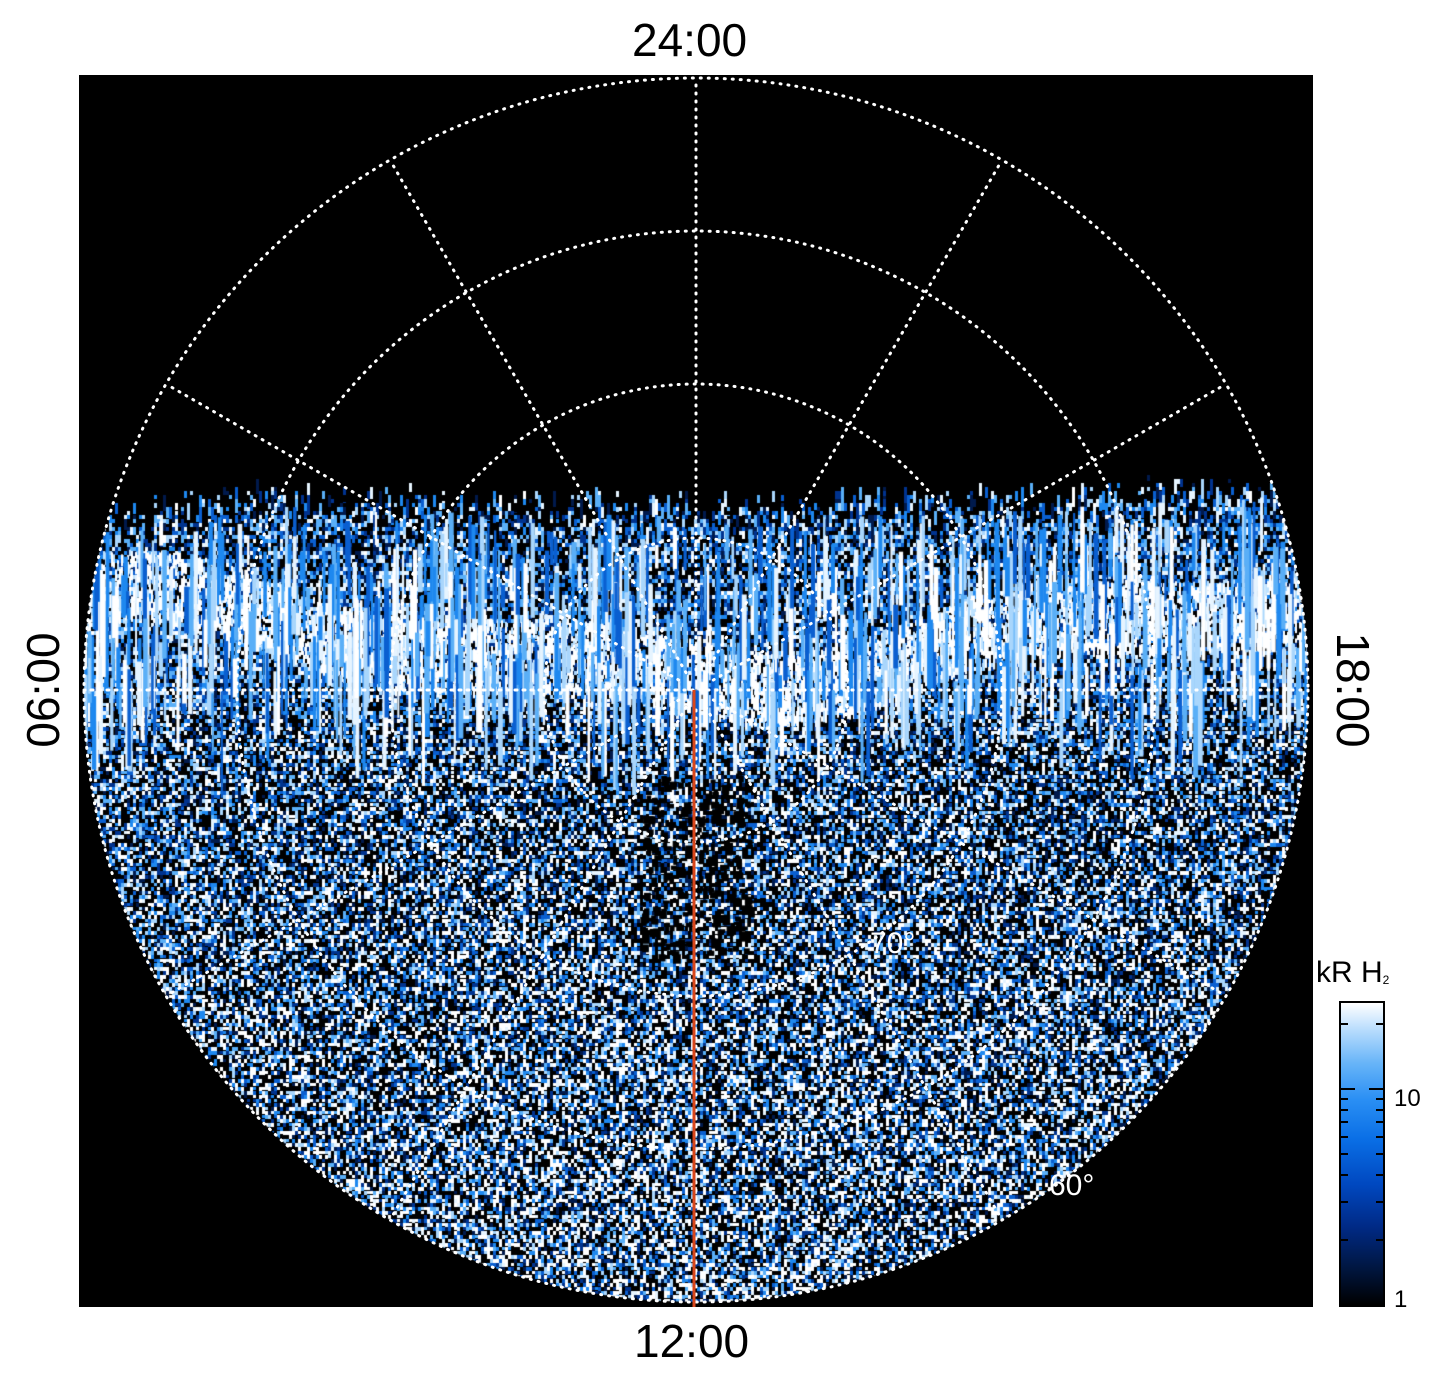 This screenshot has height=1384, width=1447. What do you see at coordinates (692, 1341) in the screenshot?
I see `local-time-label-bottom: 12:00` at bounding box center [692, 1341].